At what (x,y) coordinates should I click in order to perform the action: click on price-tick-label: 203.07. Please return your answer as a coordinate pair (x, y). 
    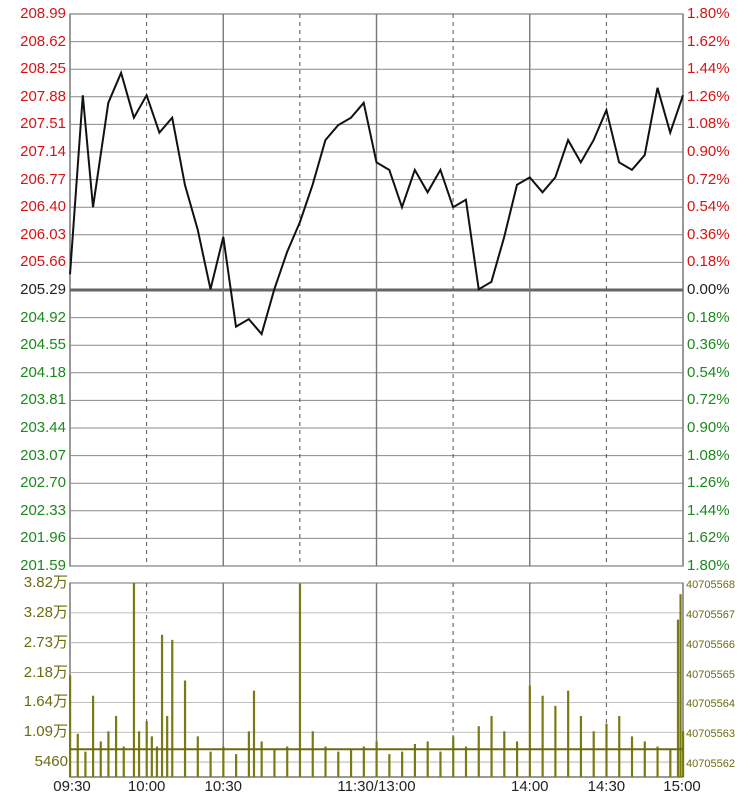
    Looking at the image, I should click on (43, 455).